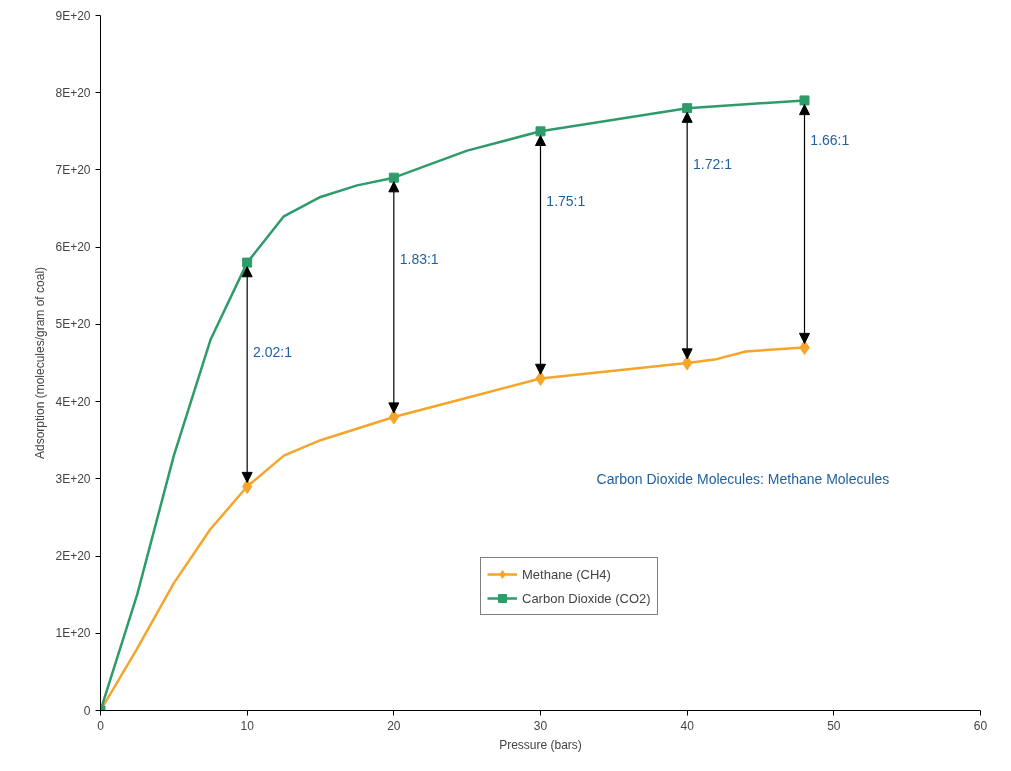 This screenshot has width=1011, height=771. Describe the element at coordinates (830, 139) in the screenshot. I see `annotation: 1.66:1` at that location.